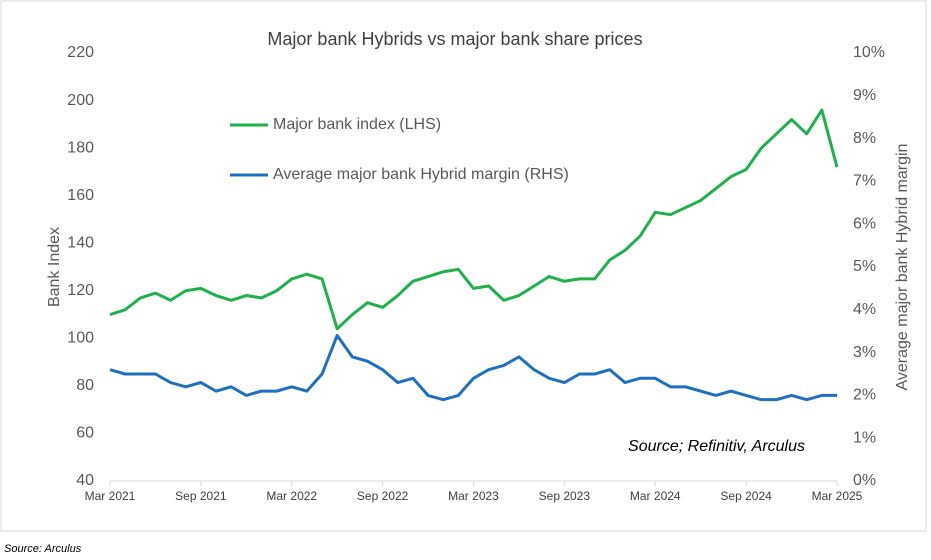 Image resolution: width=931 pixels, height=560 pixels. I want to click on y-axis-label: Bank Index, so click(54, 267).